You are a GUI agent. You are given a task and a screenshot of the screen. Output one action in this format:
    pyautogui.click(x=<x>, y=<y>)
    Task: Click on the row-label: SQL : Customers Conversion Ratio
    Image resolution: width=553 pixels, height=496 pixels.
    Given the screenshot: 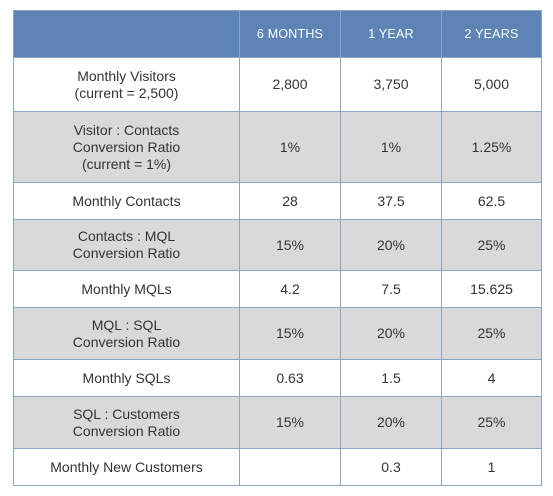 What is the action you would take?
    pyautogui.click(x=126, y=422)
    